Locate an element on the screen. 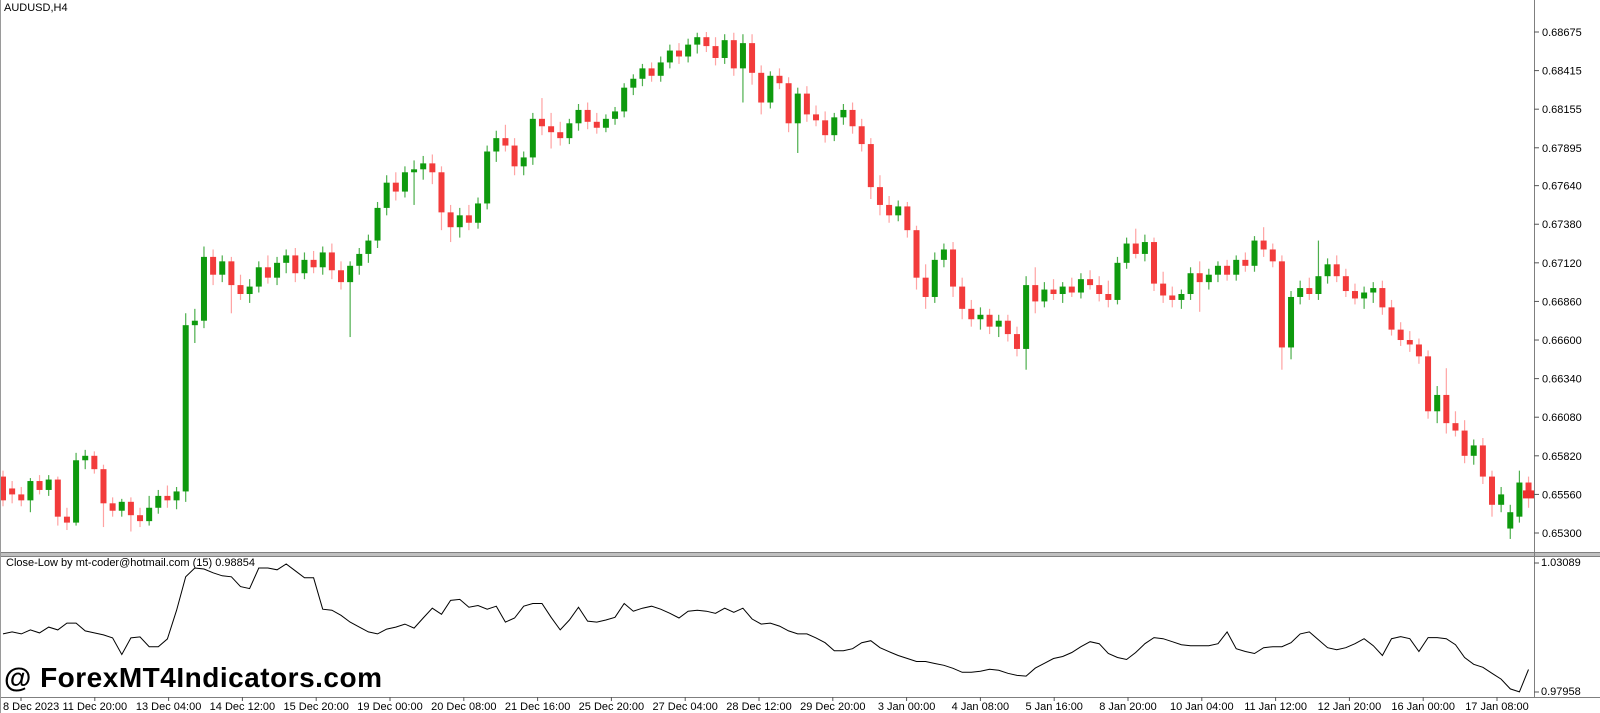 The image size is (1600, 713). price-tick-label: 0.67640 is located at coordinates (1562, 187).